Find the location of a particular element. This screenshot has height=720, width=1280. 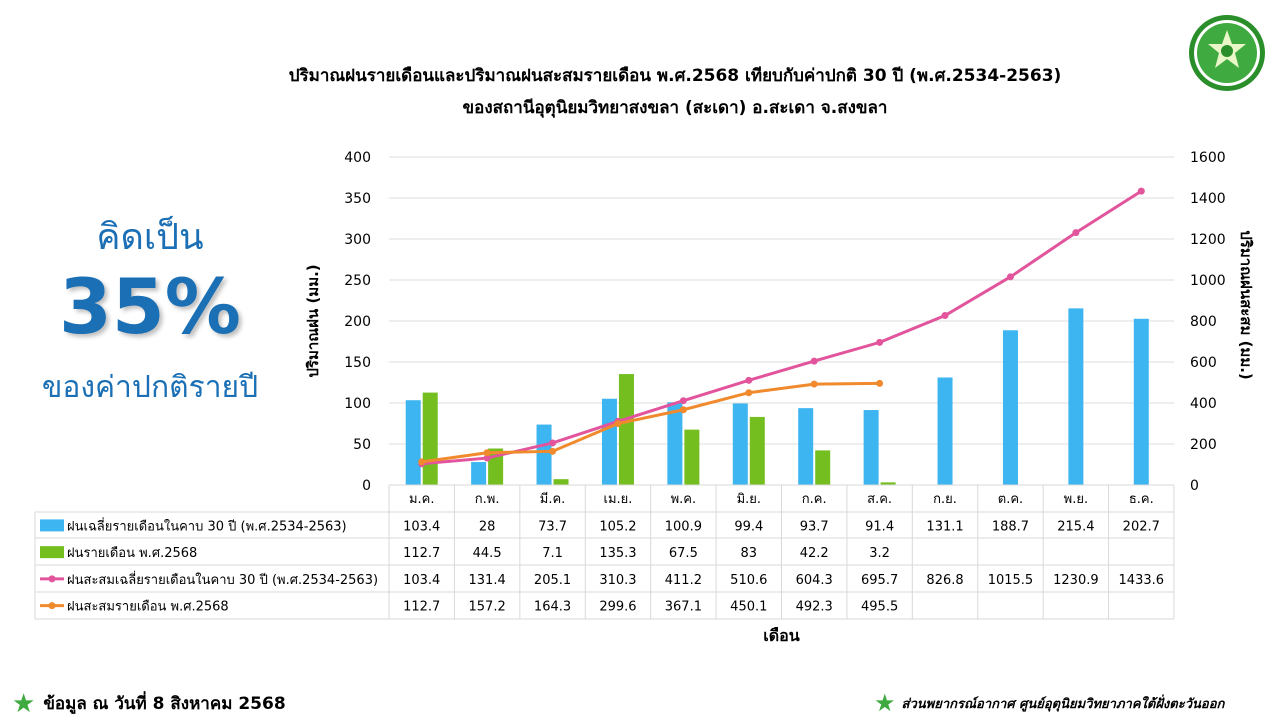

x-axis-title: เดือน is located at coordinates (781, 635).